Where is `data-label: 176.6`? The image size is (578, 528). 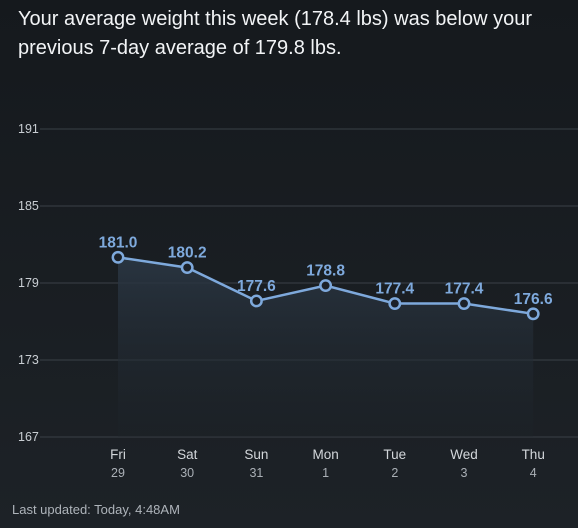 data-label: 176.6 is located at coordinates (533, 299).